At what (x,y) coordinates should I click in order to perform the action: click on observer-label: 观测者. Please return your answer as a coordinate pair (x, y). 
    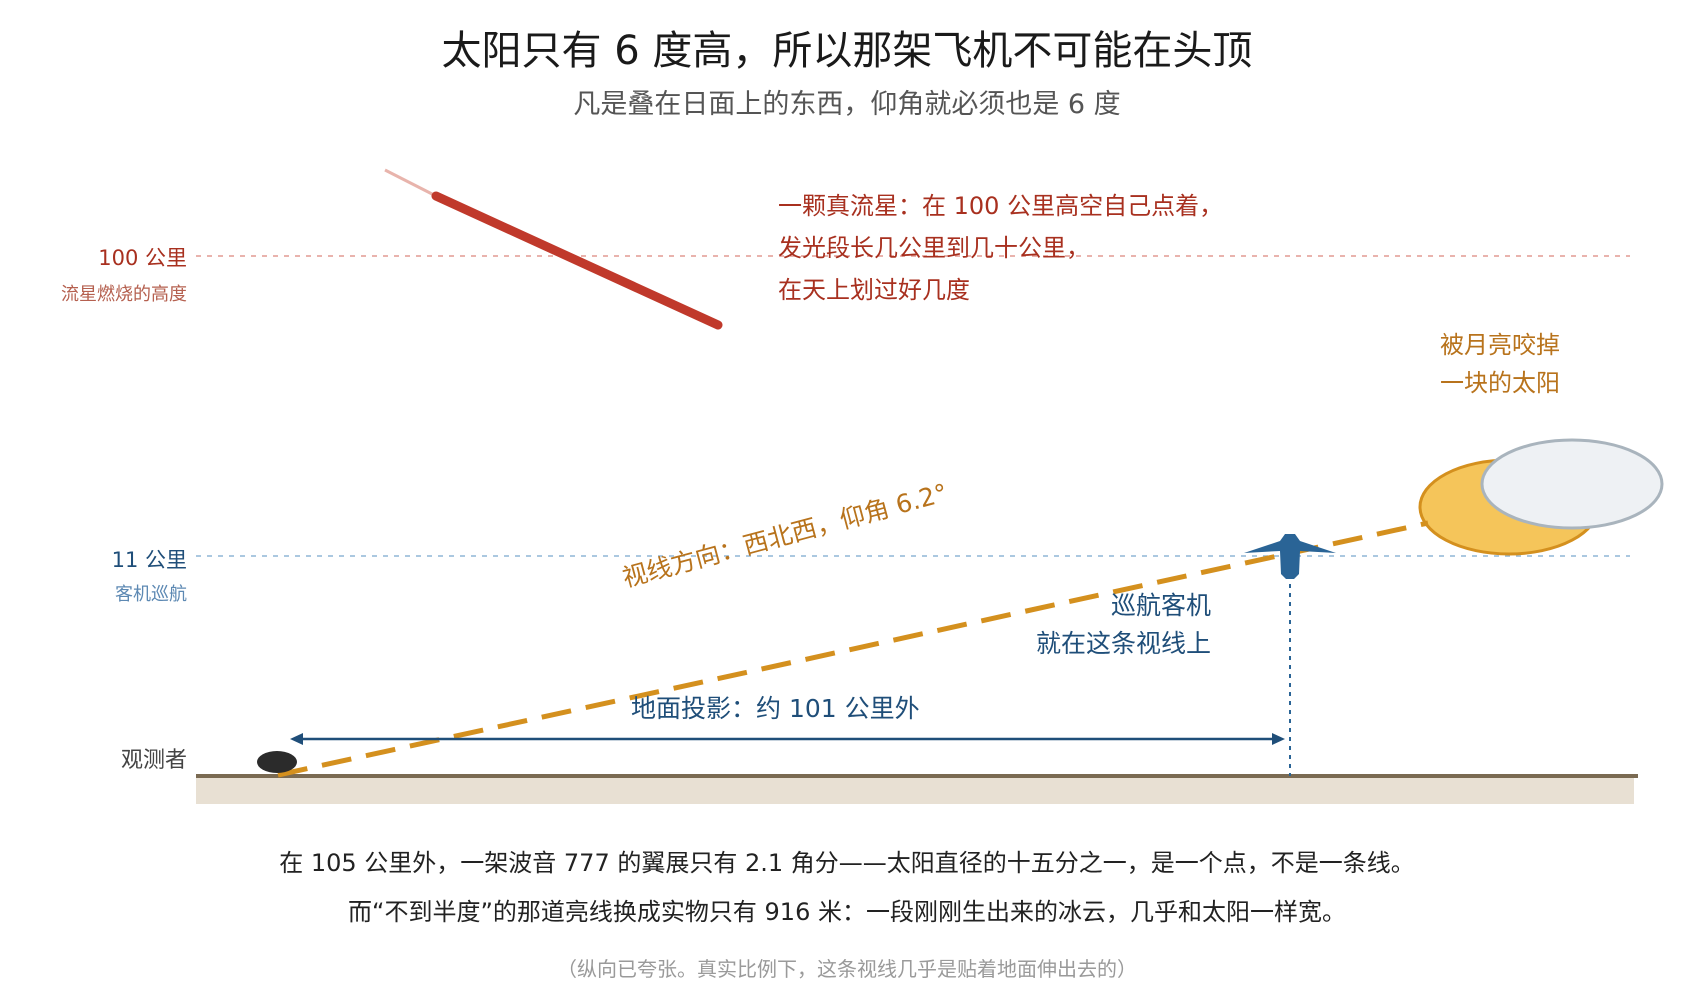
    Looking at the image, I should click on (153, 760).